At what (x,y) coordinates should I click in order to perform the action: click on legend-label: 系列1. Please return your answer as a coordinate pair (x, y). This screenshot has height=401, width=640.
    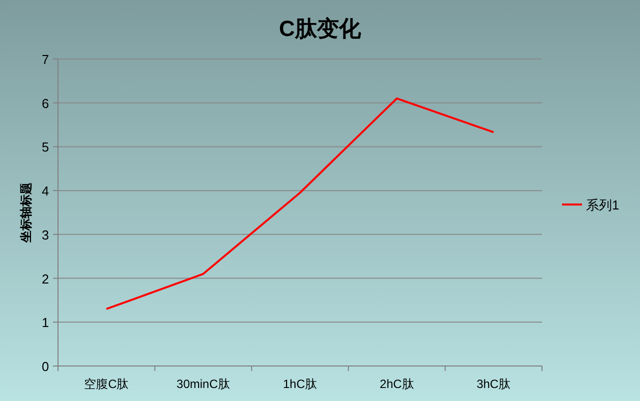
    Looking at the image, I should click on (603, 205).